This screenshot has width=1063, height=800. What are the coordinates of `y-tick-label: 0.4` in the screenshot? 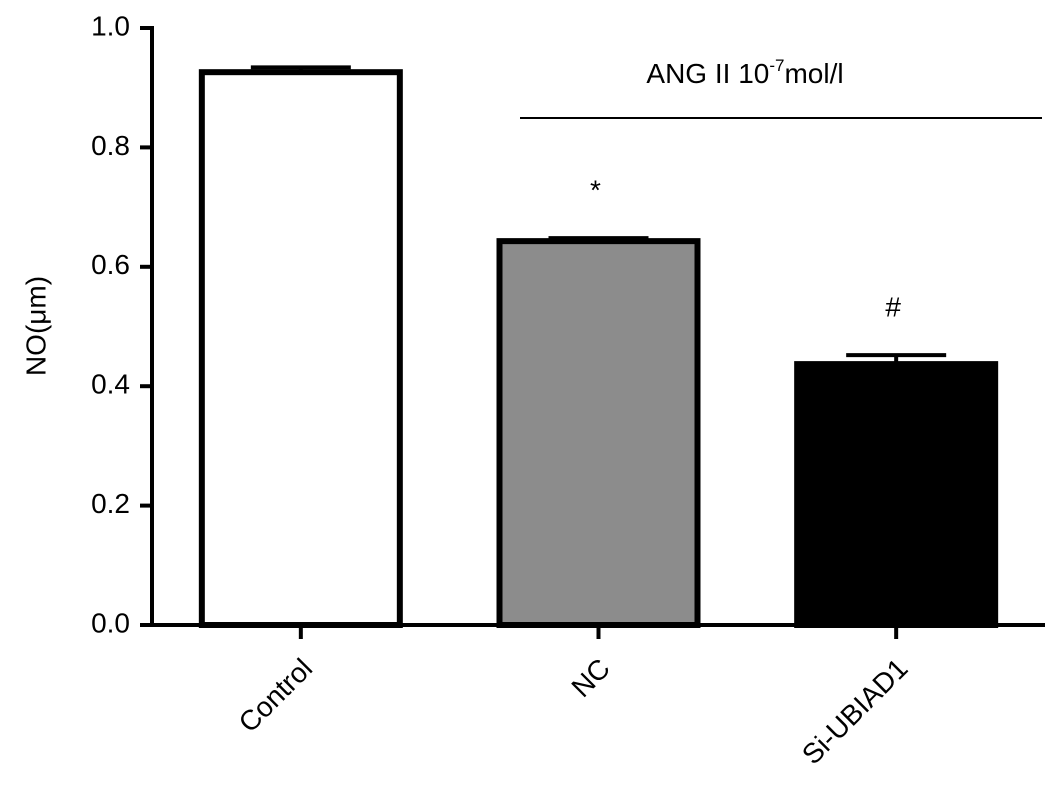 It's located at (110, 384).